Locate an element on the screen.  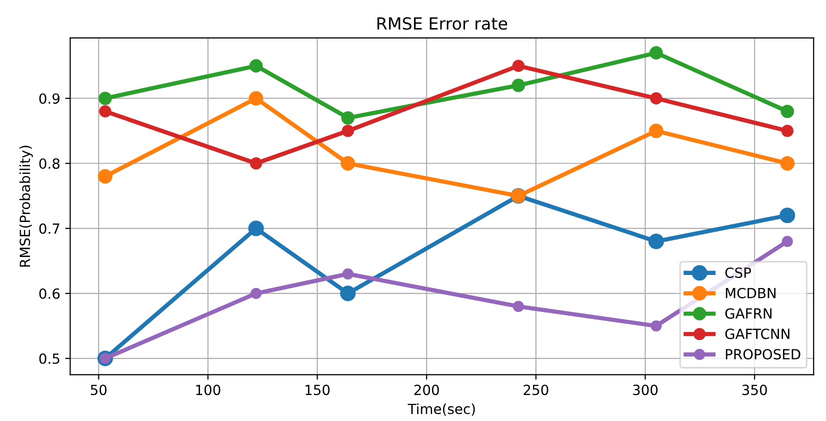
y-tick-label: 0.8 is located at coordinates (49, 163).